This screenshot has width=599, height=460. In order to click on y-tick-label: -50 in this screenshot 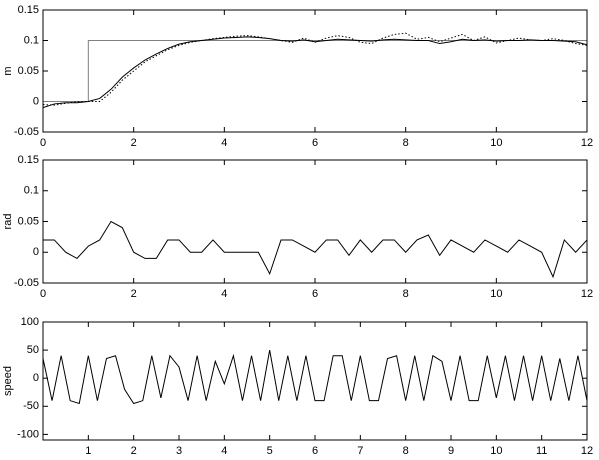, I will do `click(31, 406)`.